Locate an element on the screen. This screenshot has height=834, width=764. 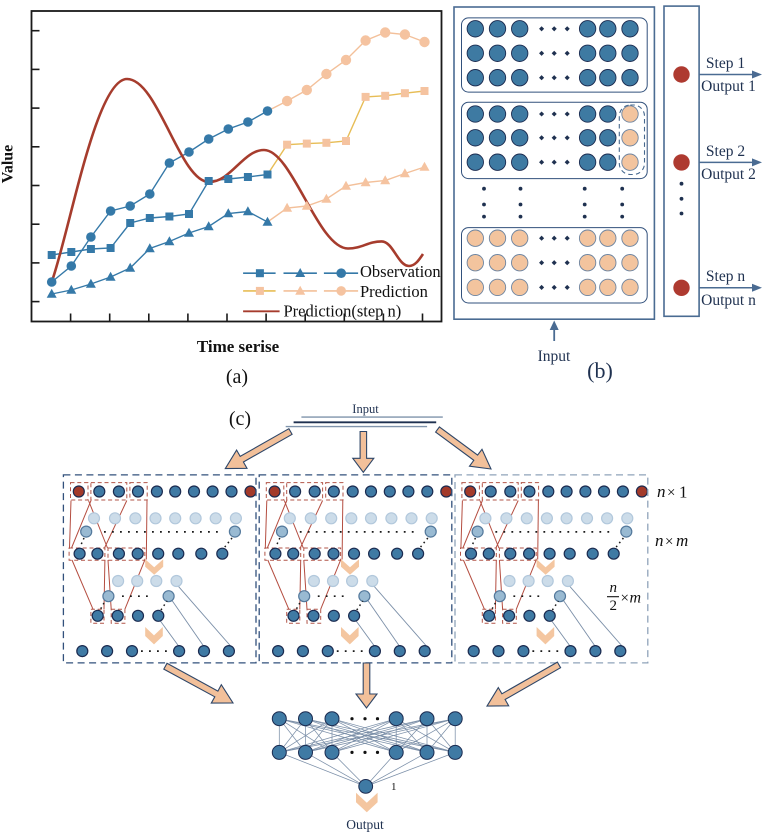
svg-text: Output n is located at coordinates (728, 300).